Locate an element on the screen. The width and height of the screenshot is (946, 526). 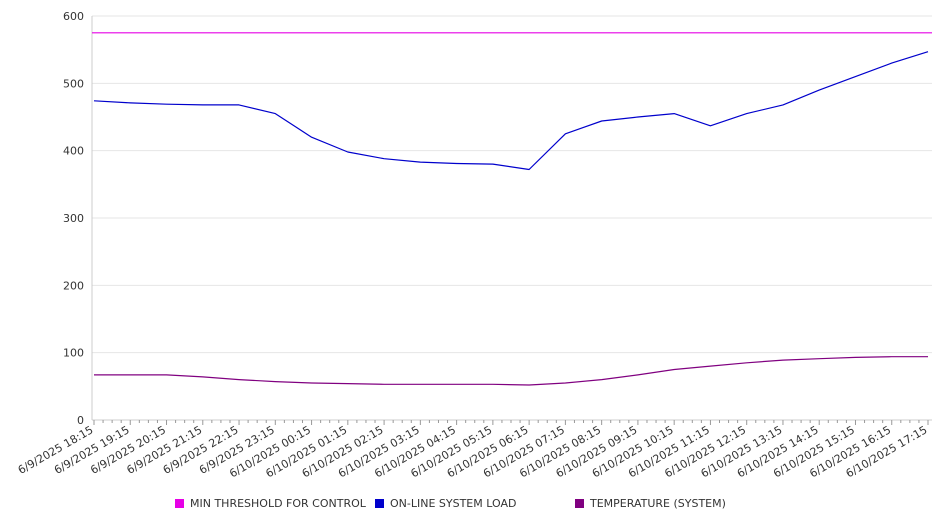
legend-item-online-system-load: ON-LINE SYSTEM LOAD is located at coordinates (445, 503).